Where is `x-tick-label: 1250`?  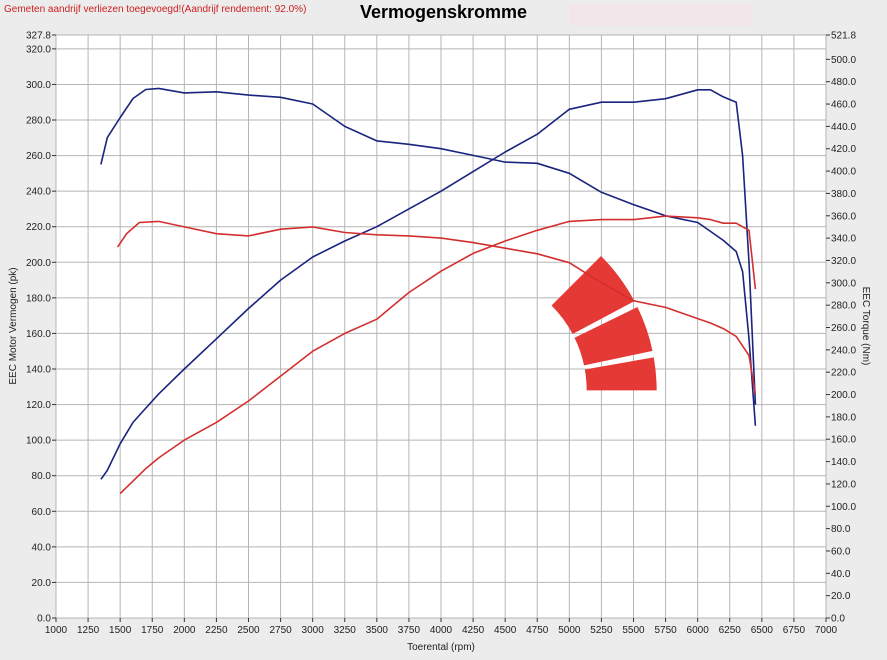 x-tick-label: 1250 is located at coordinates (88, 630).